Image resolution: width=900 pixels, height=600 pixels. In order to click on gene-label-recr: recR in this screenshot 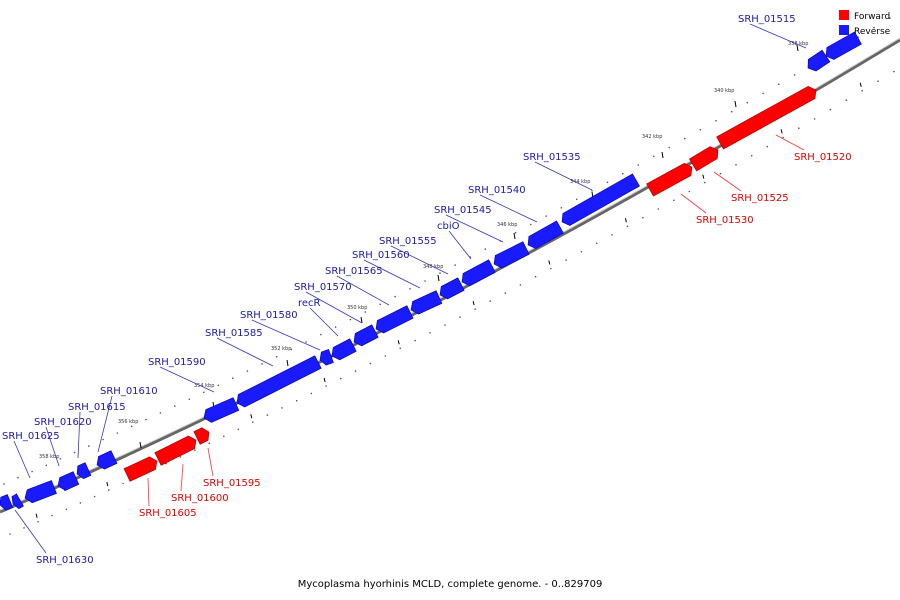, I will do `click(309, 303)`.